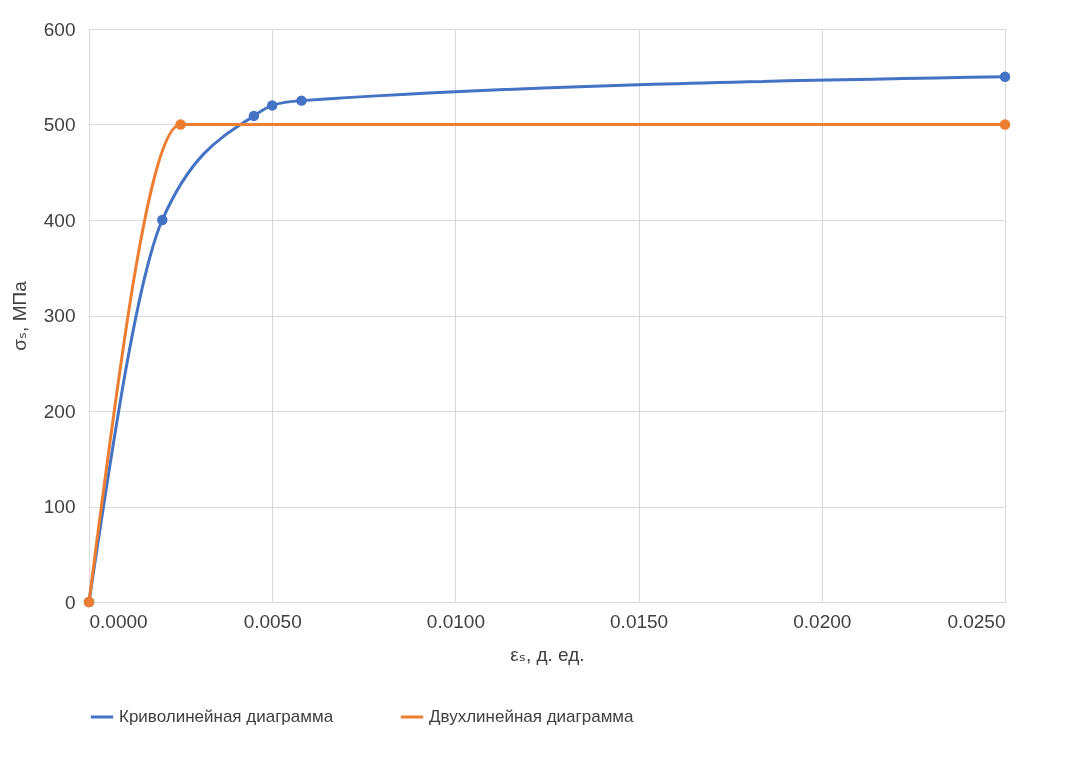  What do you see at coordinates (822, 621) in the screenshot?
I see `x-tick-label: 0.0200` at bounding box center [822, 621].